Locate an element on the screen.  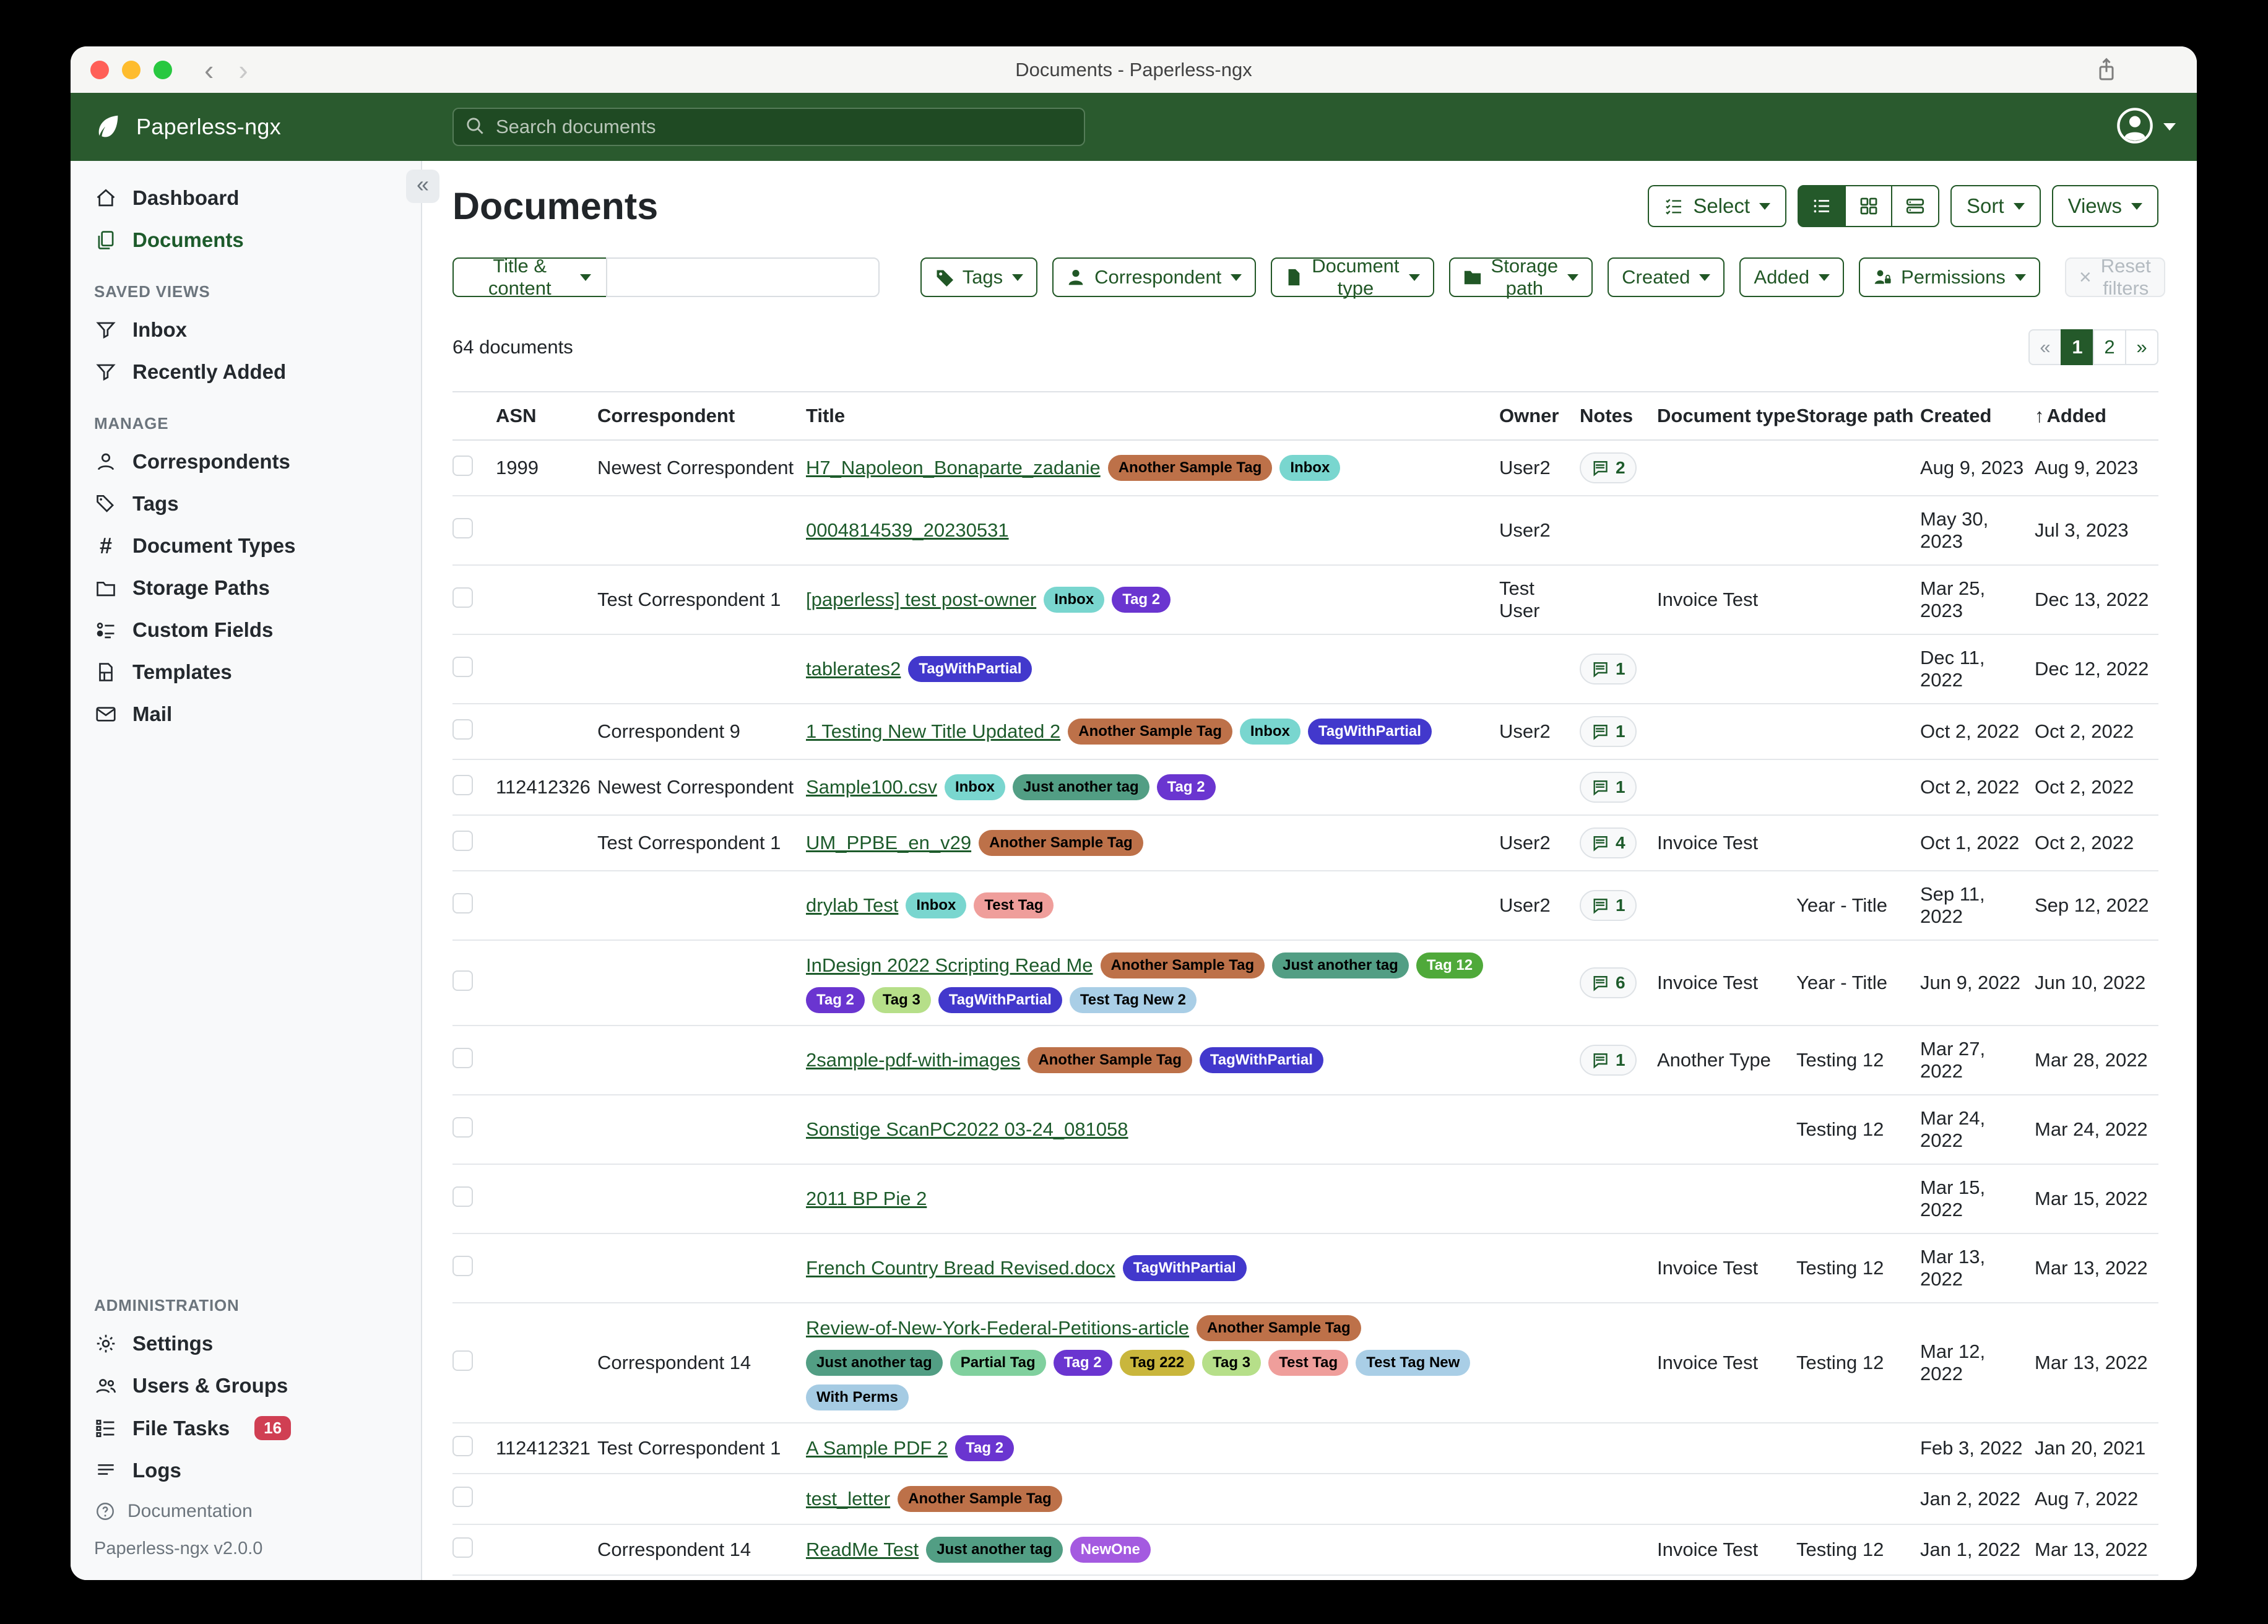
notes-badge: 6 is located at coordinates (1608, 982).